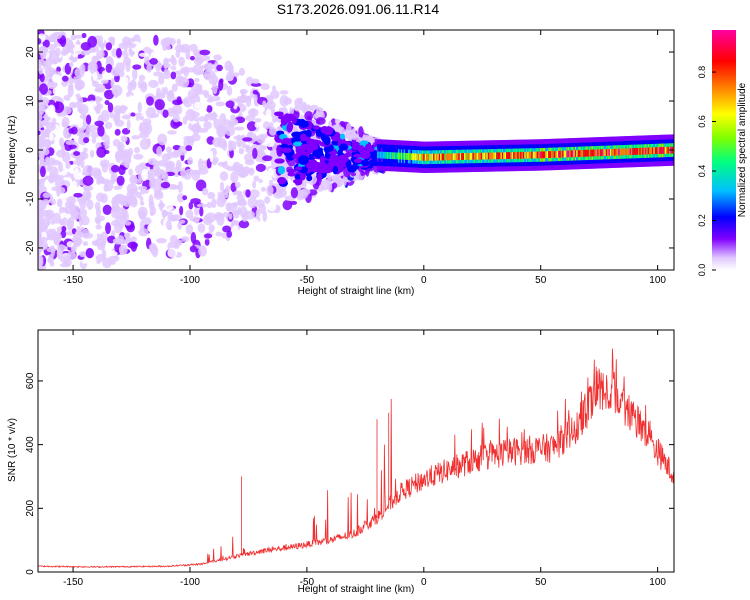 The width and height of the screenshot is (750, 600). I want to click on colorbar-tick-label: 0.8, so click(702, 72).